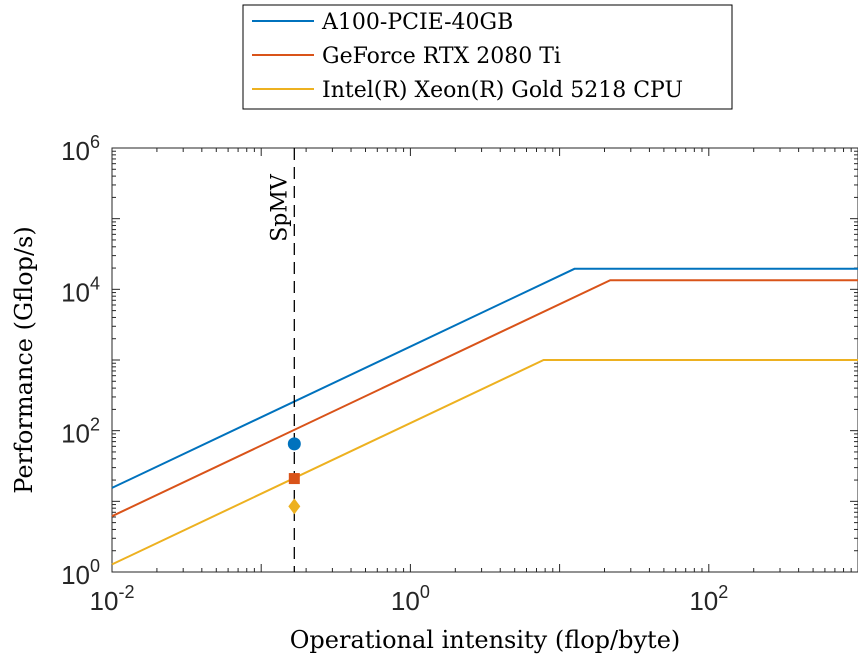 The height and width of the screenshot is (659, 858). Describe the element at coordinates (279, 207) in the screenshot. I see `spmv-label: SpMV` at that location.